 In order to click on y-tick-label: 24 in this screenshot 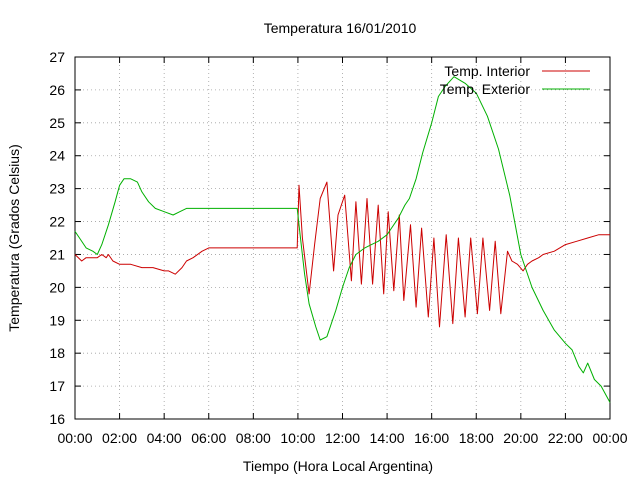, I will do `click(57, 156)`.